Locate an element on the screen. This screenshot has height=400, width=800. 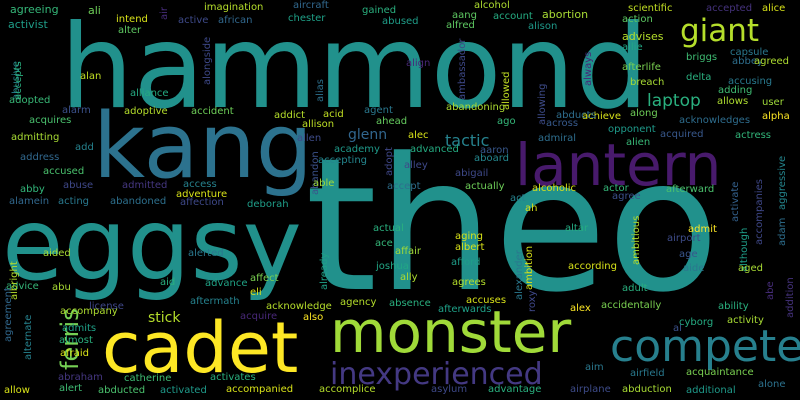
word-affection: affection is located at coordinates (202, 202).